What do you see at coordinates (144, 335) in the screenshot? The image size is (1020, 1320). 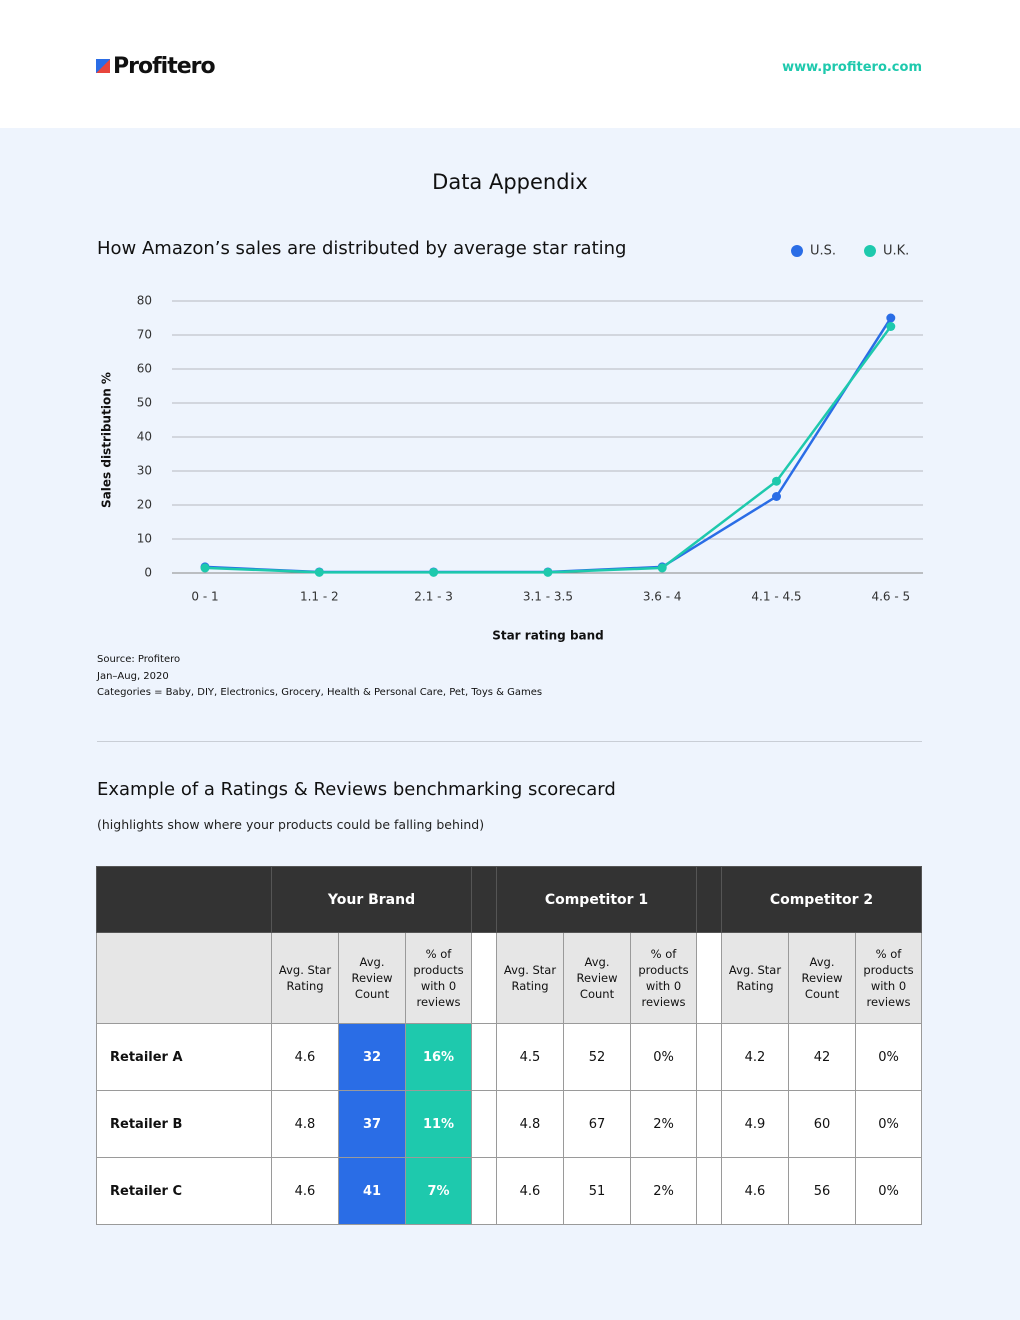 I see `y-tick-label: 70` at bounding box center [144, 335].